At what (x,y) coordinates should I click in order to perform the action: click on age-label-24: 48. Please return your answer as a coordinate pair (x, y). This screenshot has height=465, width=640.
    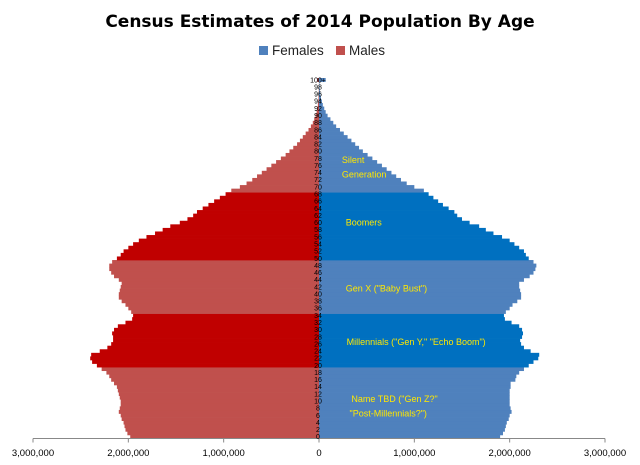
    Looking at the image, I should click on (318, 266).